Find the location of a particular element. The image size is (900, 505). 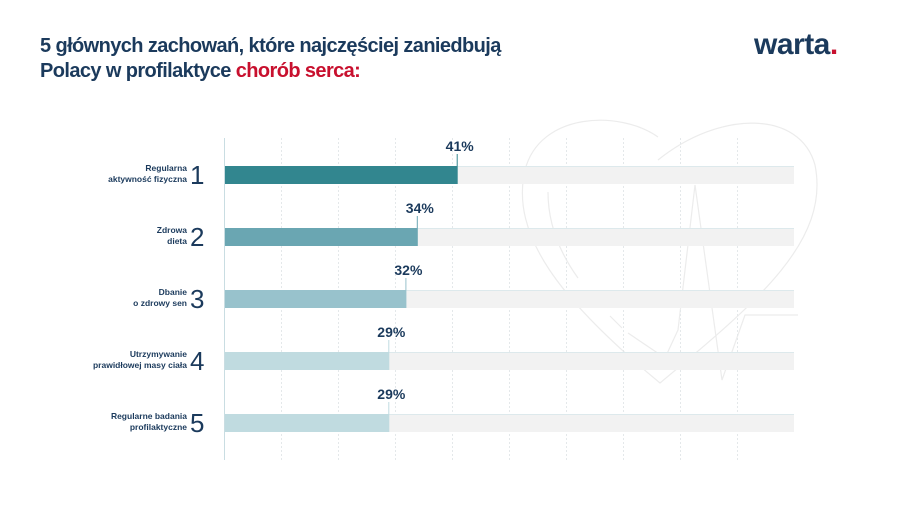

data-label: 41% is located at coordinates (459, 146).